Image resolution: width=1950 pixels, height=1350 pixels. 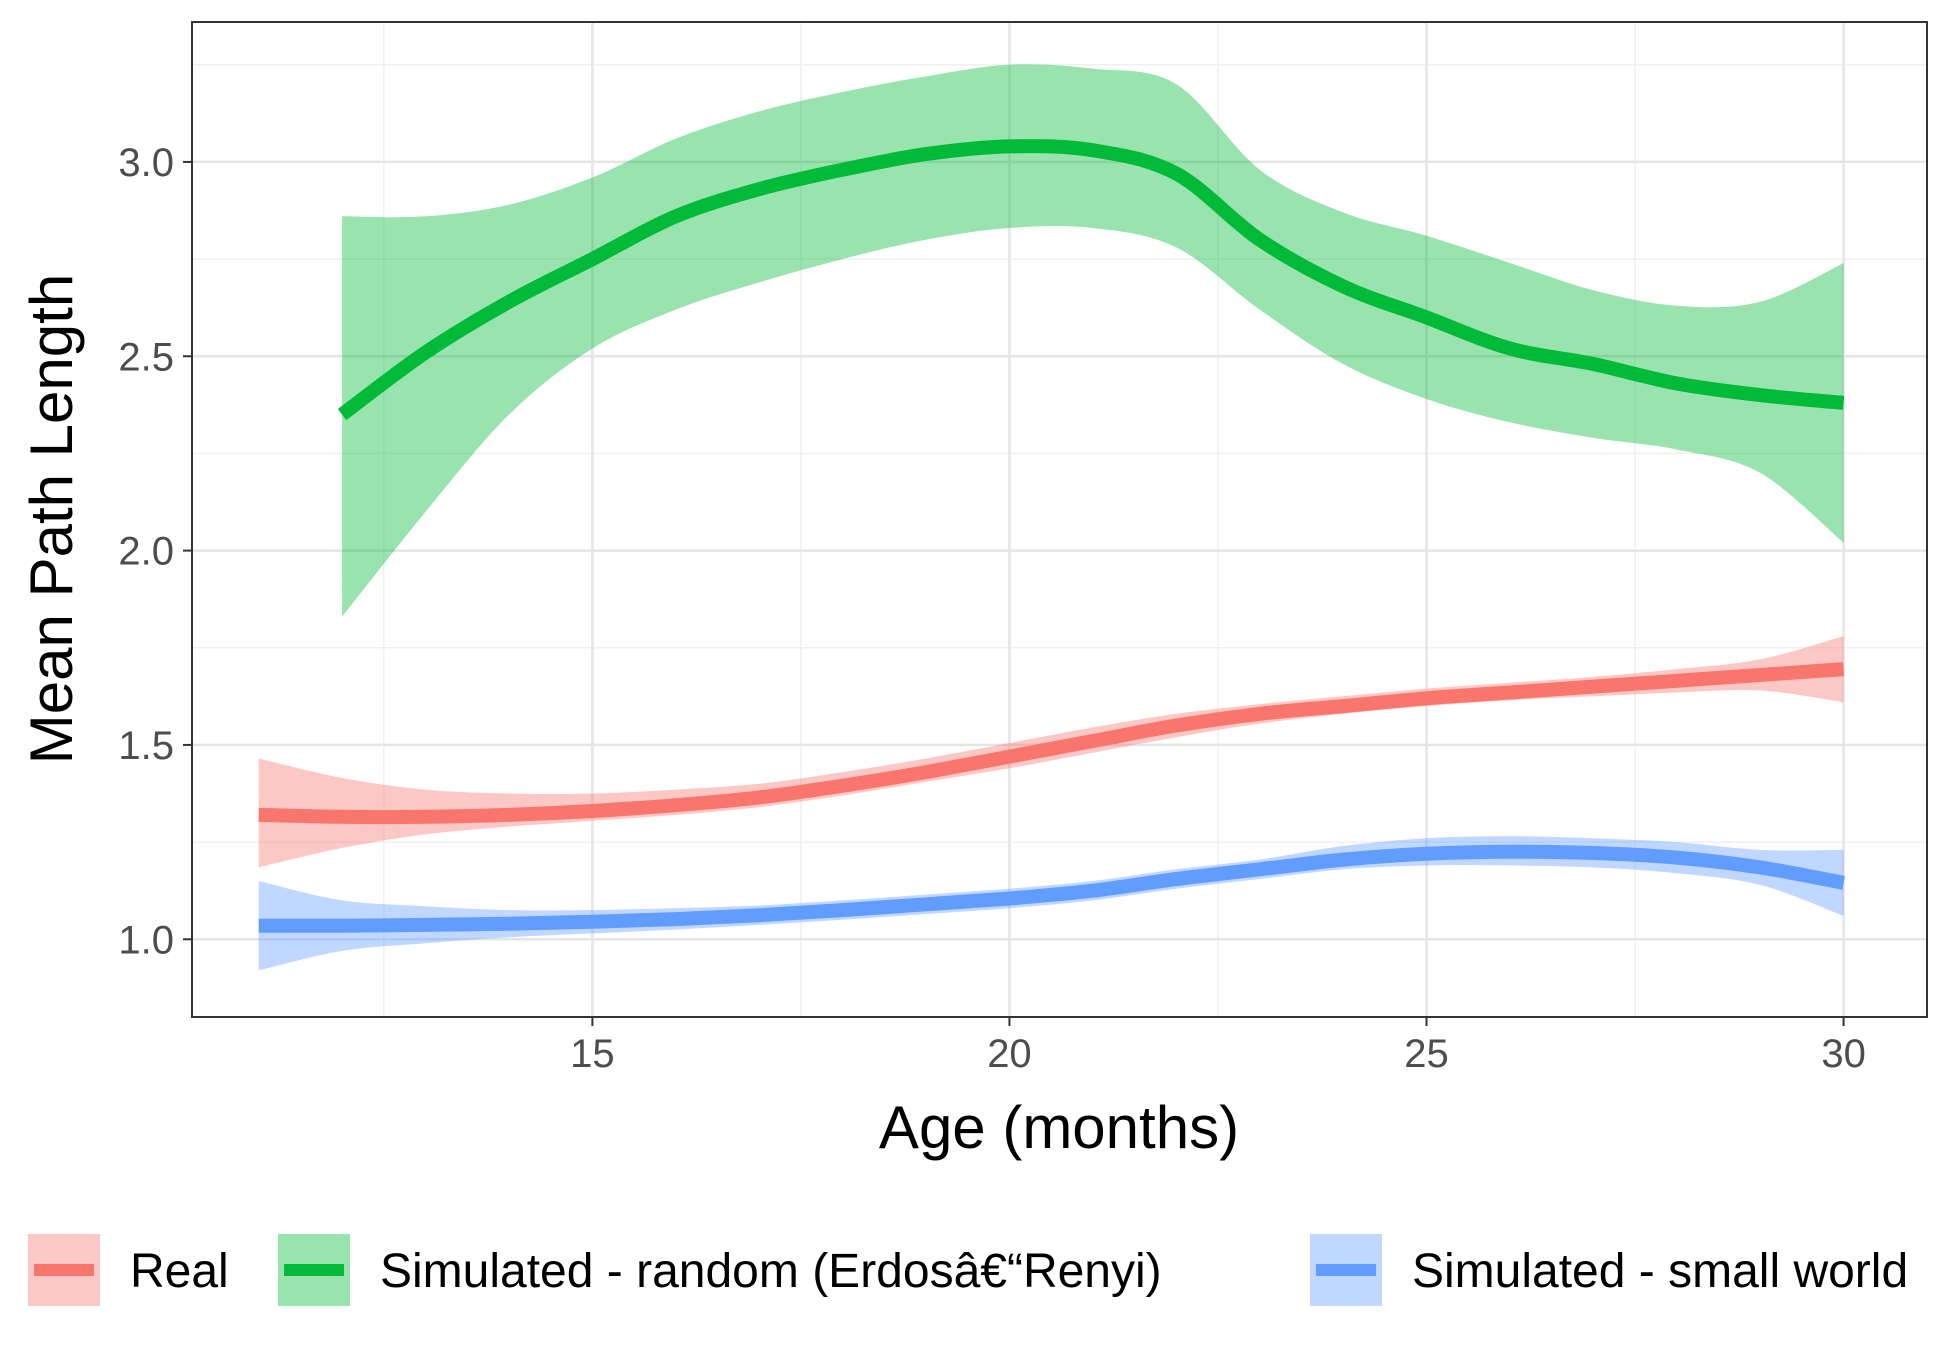 What do you see at coordinates (51, 519) in the screenshot?
I see `y-axis-title: Mean Path Length` at bounding box center [51, 519].